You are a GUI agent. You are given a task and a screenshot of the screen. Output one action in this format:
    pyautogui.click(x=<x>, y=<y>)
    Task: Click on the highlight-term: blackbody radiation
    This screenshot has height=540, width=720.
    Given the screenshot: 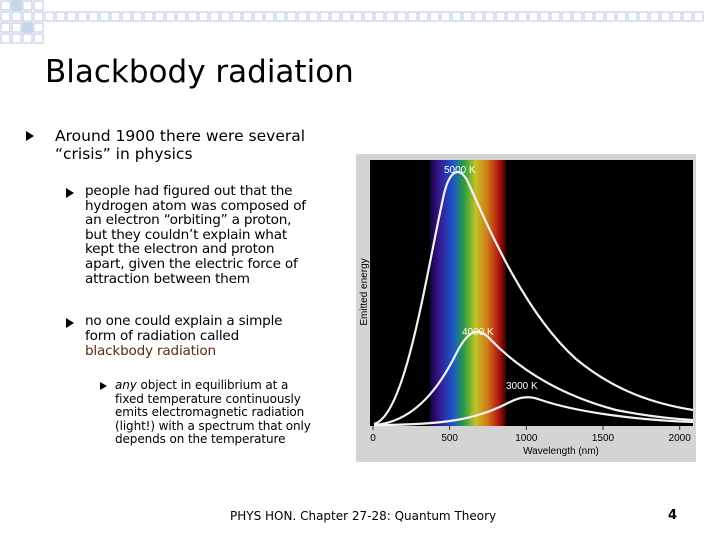 What is the action you would take?
    pyautogui.click(x=150, y=351)
    